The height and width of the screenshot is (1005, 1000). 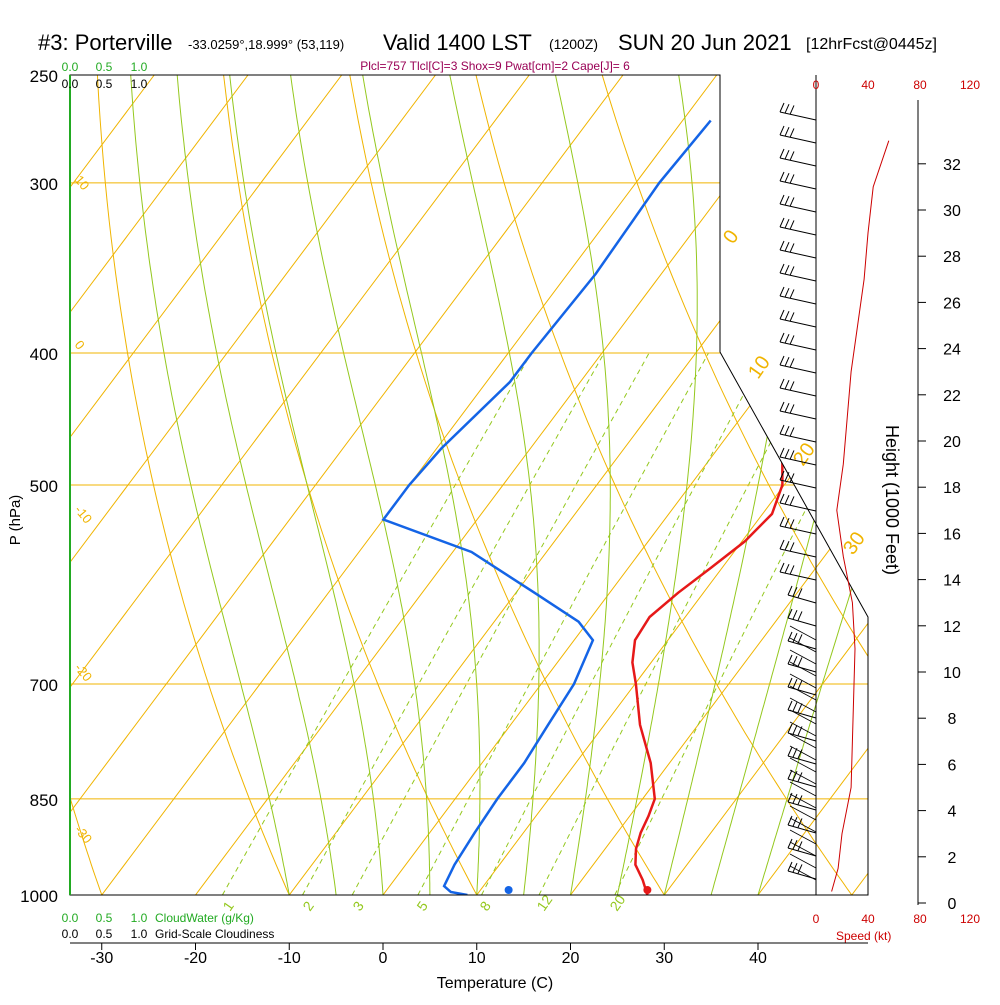 What do you see at coordinates (868, 919) in the screenshot?
I see `wind-speed-tick-bottom: 40` at bounding box center [868, 919].